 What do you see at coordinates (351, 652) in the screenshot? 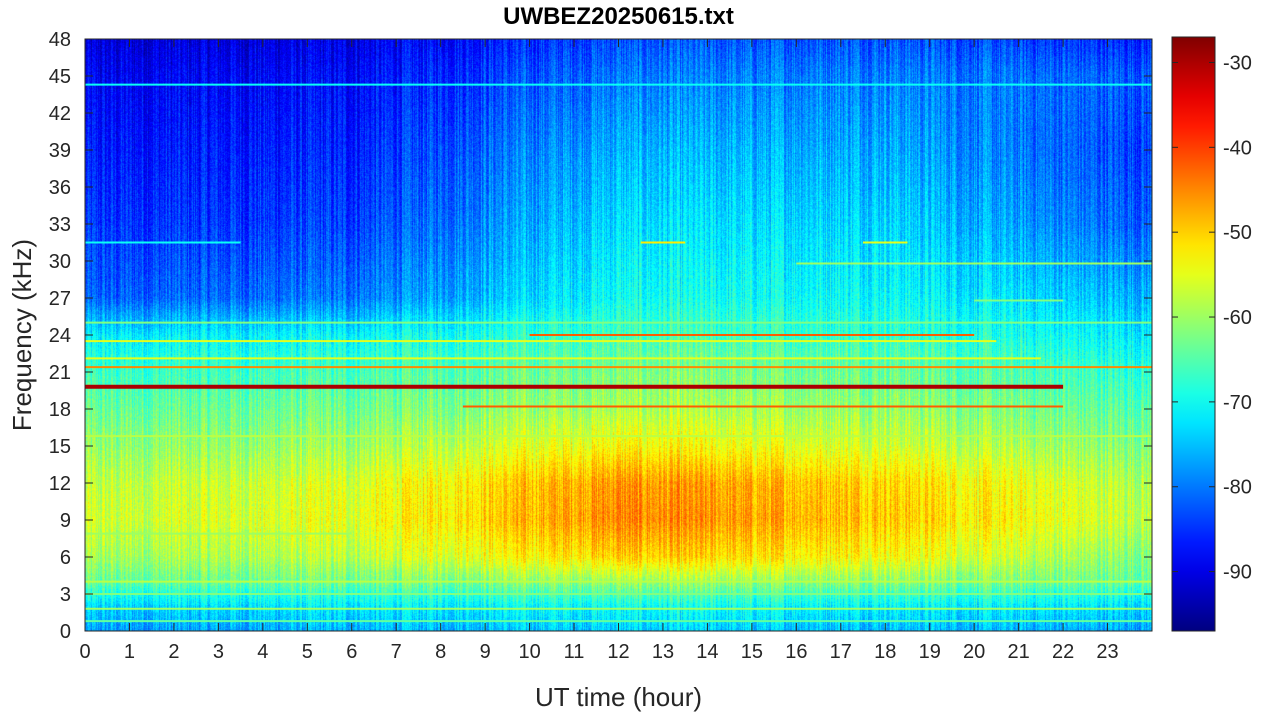
I see `x-tick-label: 6` at bounding box center [351, 652].